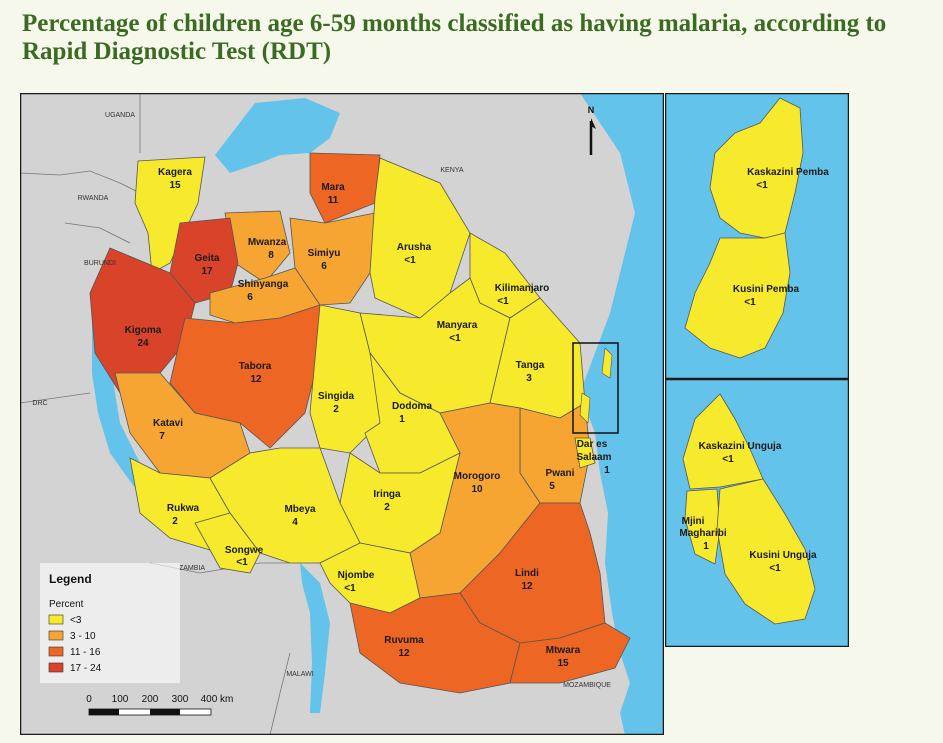  Describe the element at coordinates (93, 198) in the screenshot. I see `label-rwanda: RWANDA` at that location.